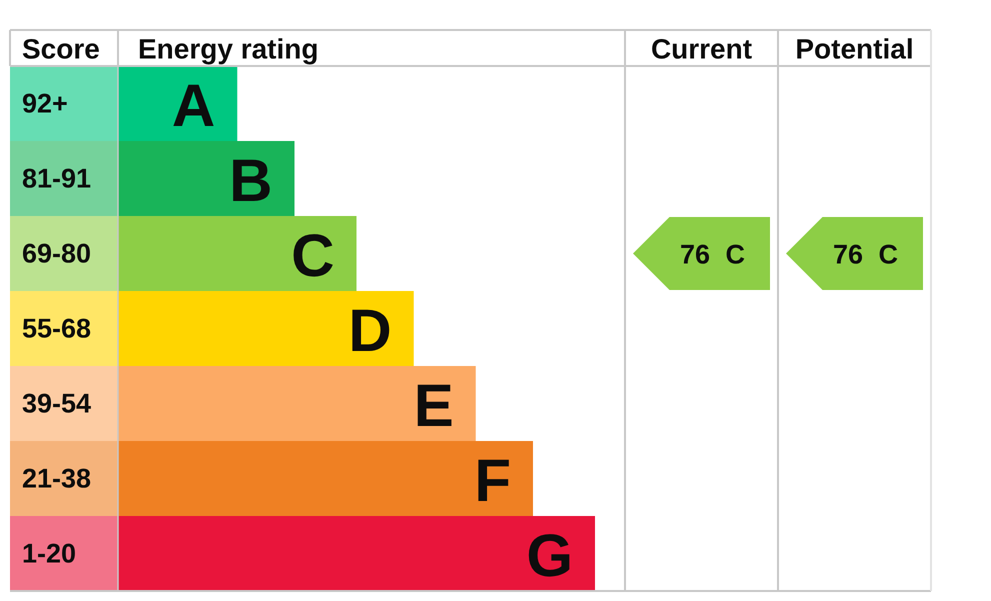 The width and height of the screenshot is (991, 601). Describe the element at coordinates (312, 255) in the screenshot. I see `annotation: C` at that location.